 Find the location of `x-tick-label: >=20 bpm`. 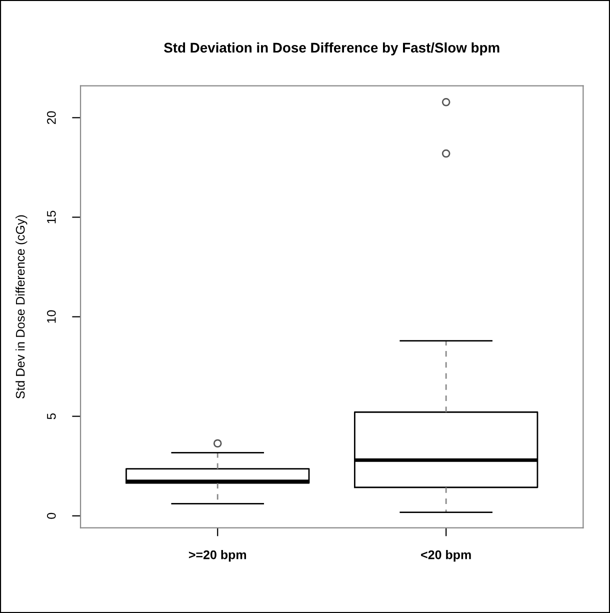

x-tick-label: >=20 bpm is located at coordinates (217, 556).